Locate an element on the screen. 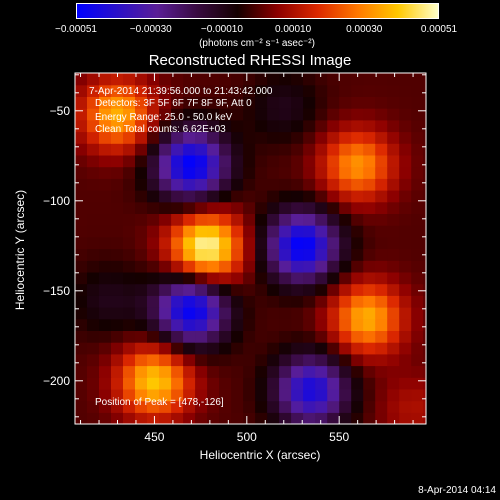 The height and width of the screenshot is (500, 500). x-tick-label: 500 is located at coordinates (246, 437).